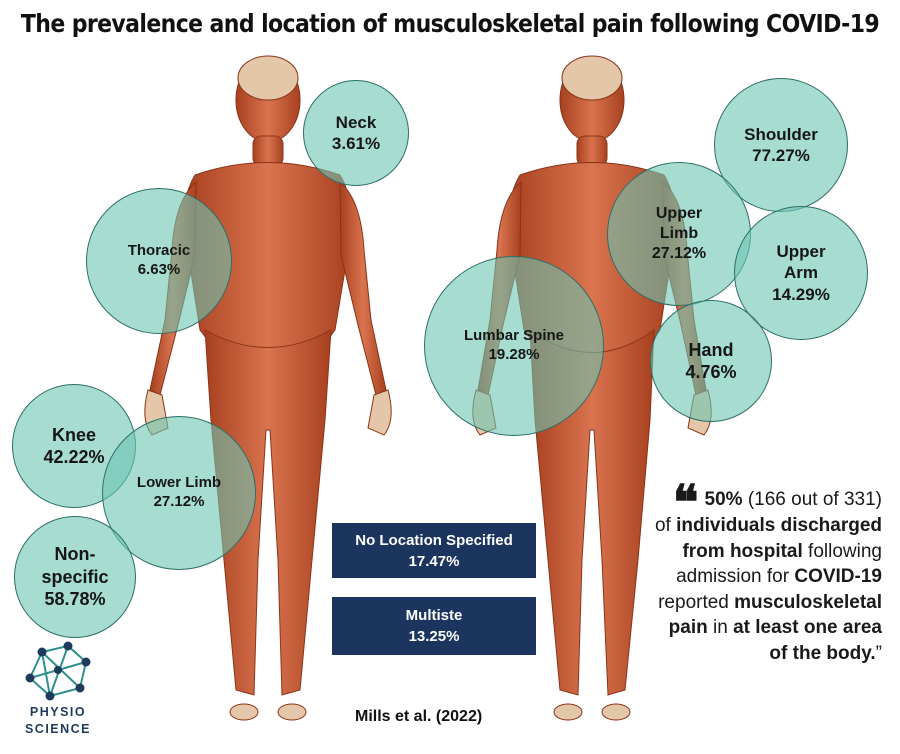 The width and height of the screenshot is (900, 754). What do you see at coordinates (592, 78) in the screenshot?
I see `back-head-bone-icon` at bounding box center [592, 78].